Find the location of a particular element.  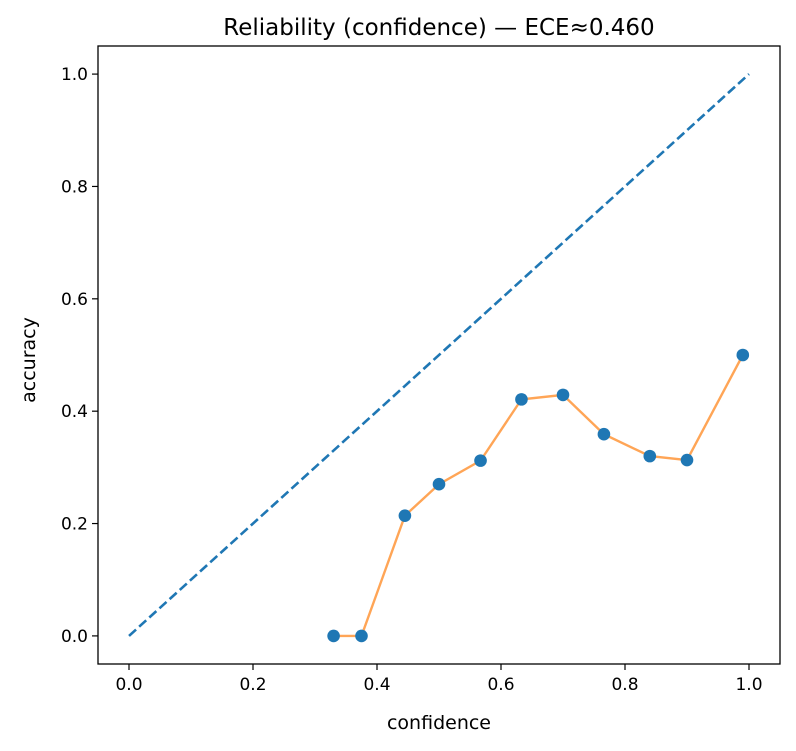

x-tick-label: 1.0 is located at coordinates (748, 685).